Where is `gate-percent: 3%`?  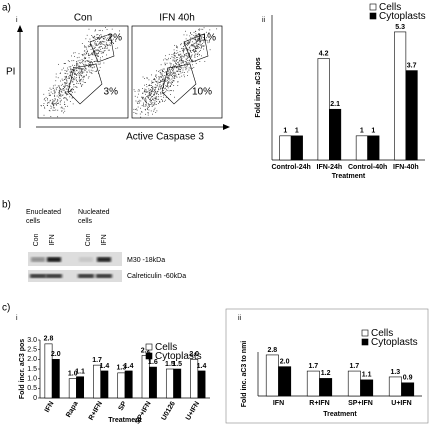
gate-percent: 3% is located at coordinates (111, 92).